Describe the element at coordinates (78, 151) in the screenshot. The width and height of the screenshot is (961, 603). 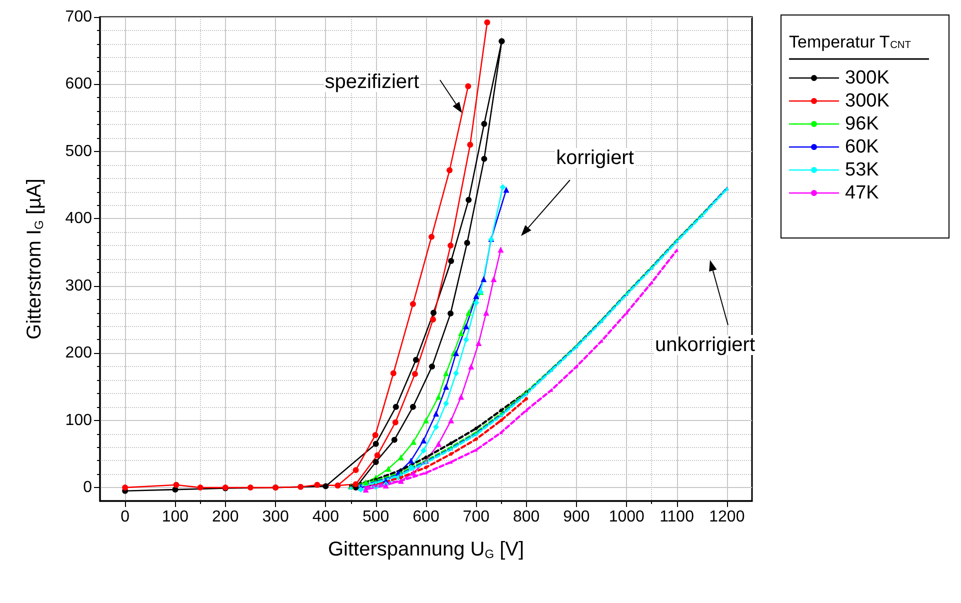
I see `y-tick-label: 500` at that location.